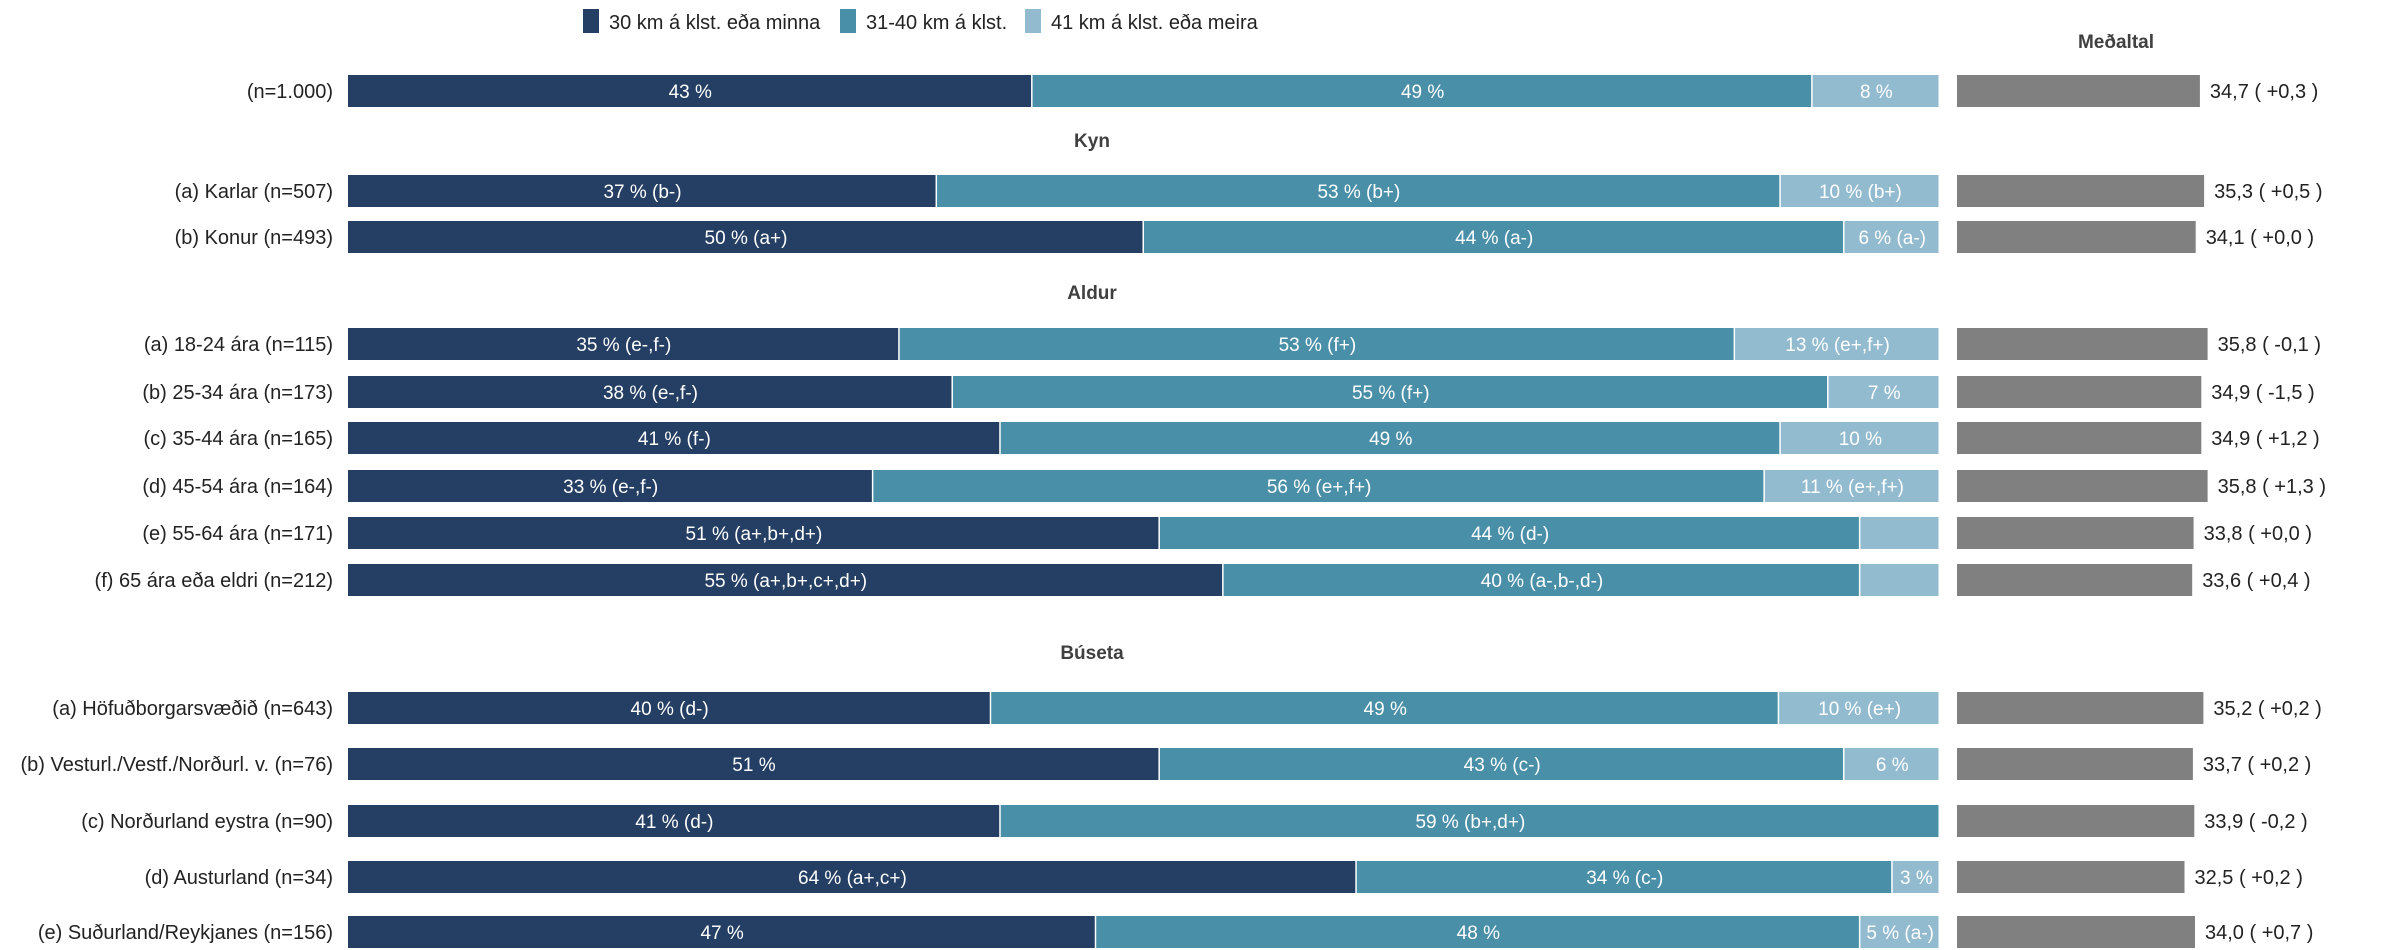 The width and height of the screenshot is (2386, 950). Describe the element at coordinates (238, 345) in the screenshot. I see `row-label: (a) 18-24 ára (n=115)` at that location.